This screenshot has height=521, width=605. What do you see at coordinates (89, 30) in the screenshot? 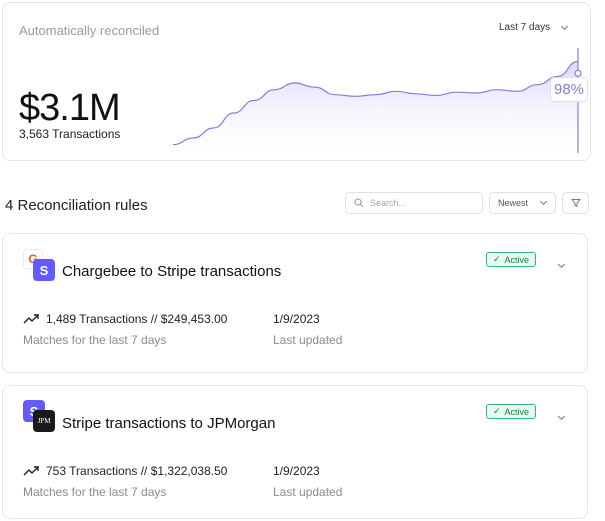
I see `summary-title: Automatically reconciled` at bounding box center [89, 30].